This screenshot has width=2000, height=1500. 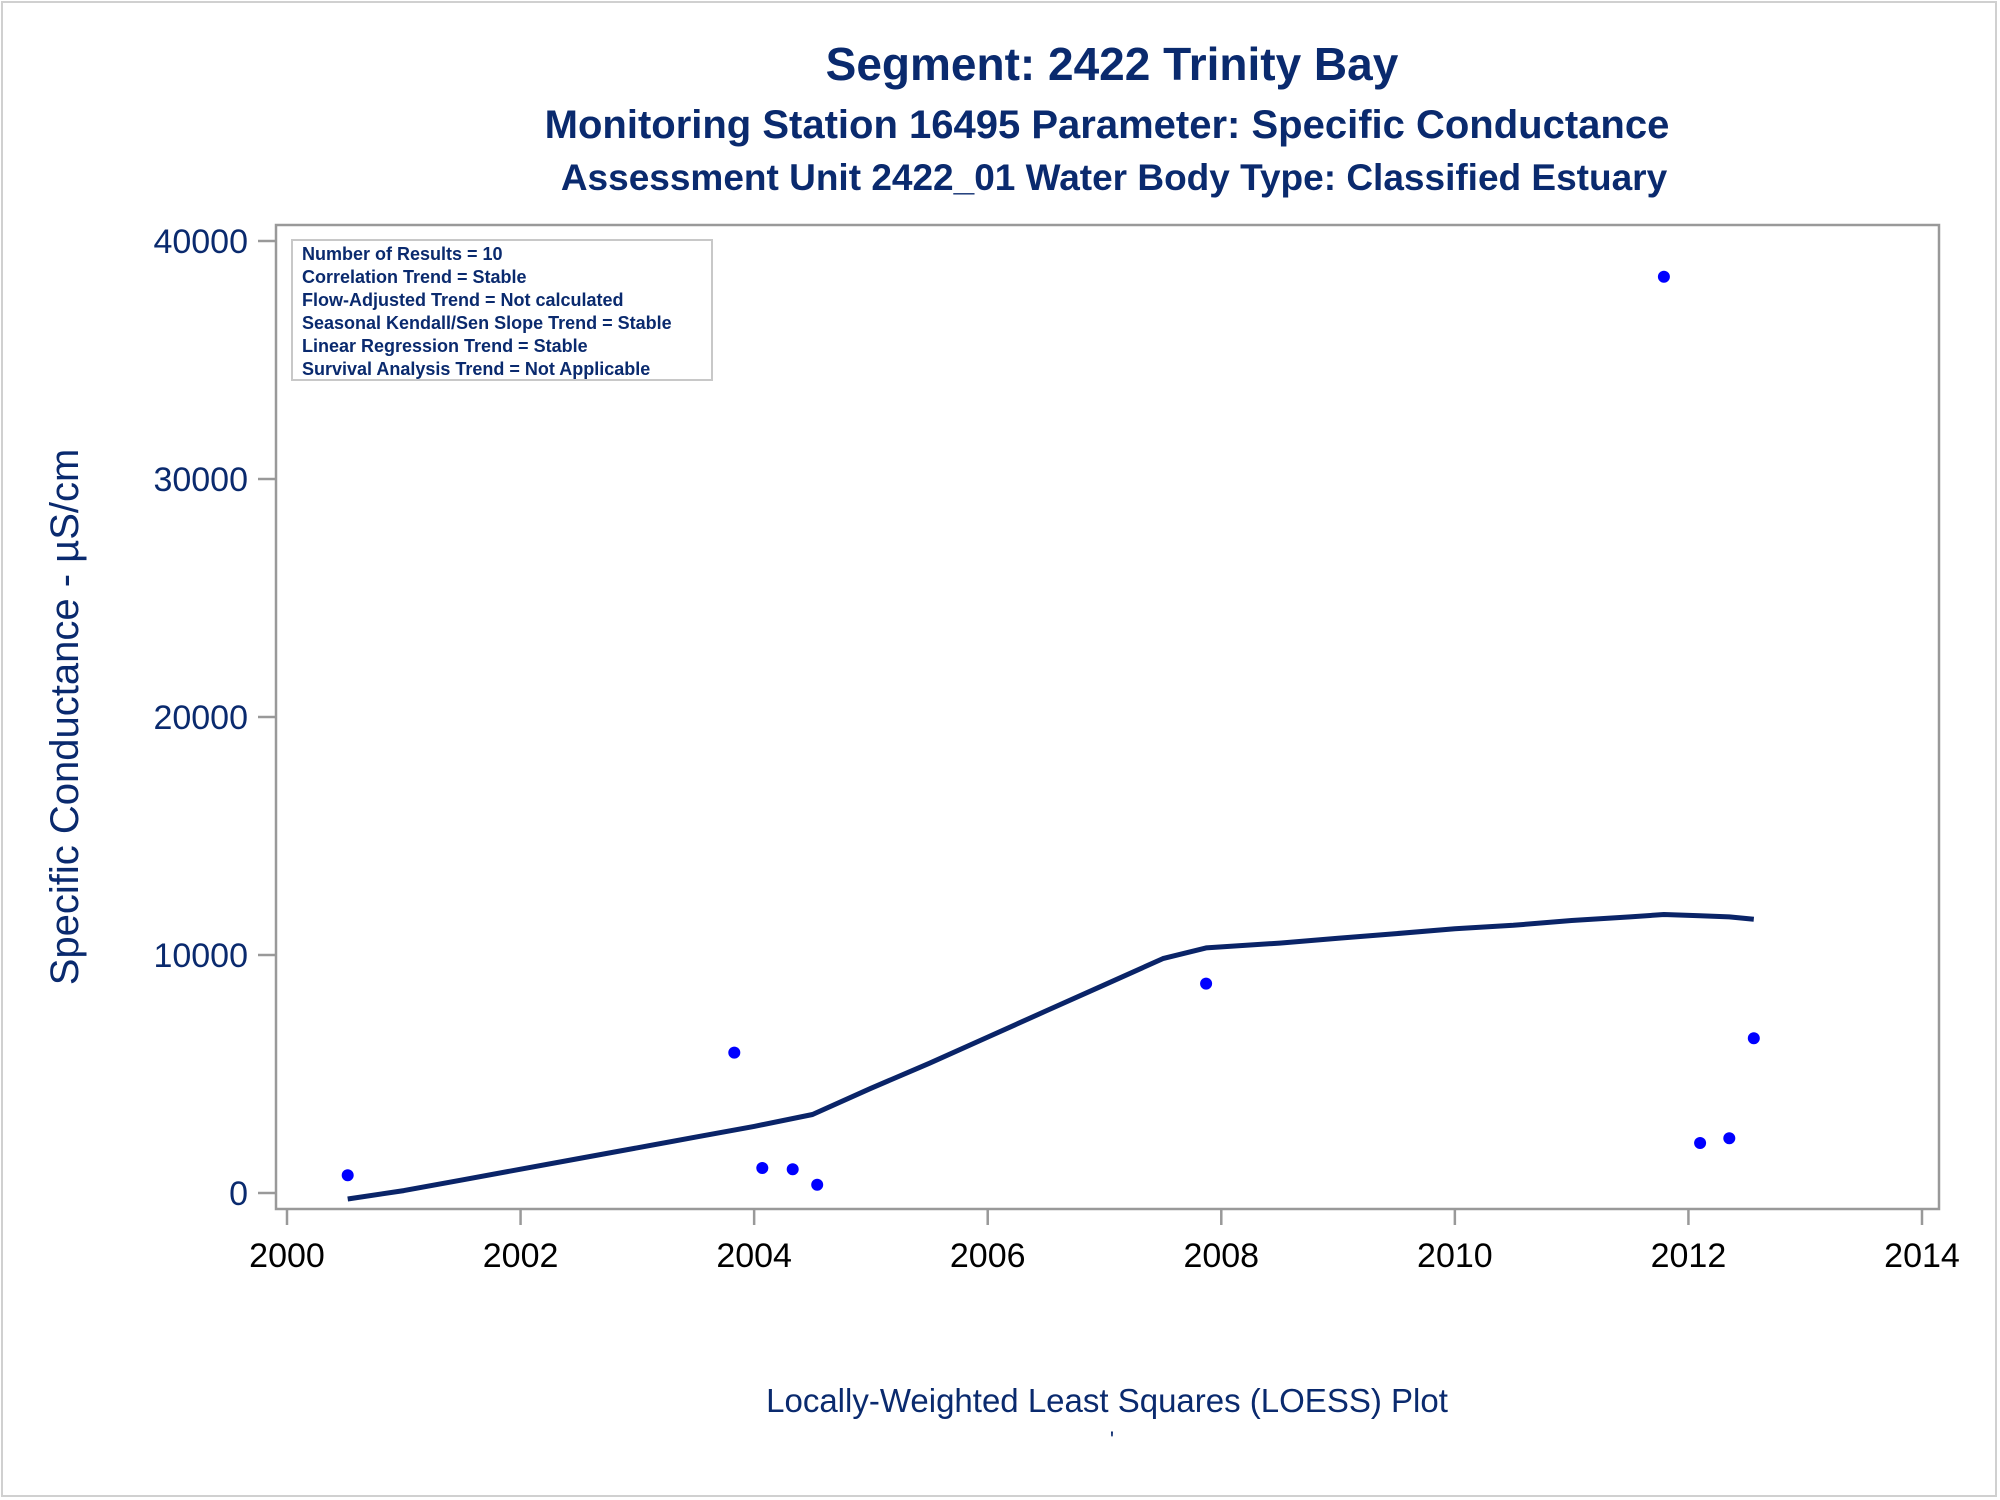 I want to click on y-tick-label: 40000, so click(x=200, y=242).